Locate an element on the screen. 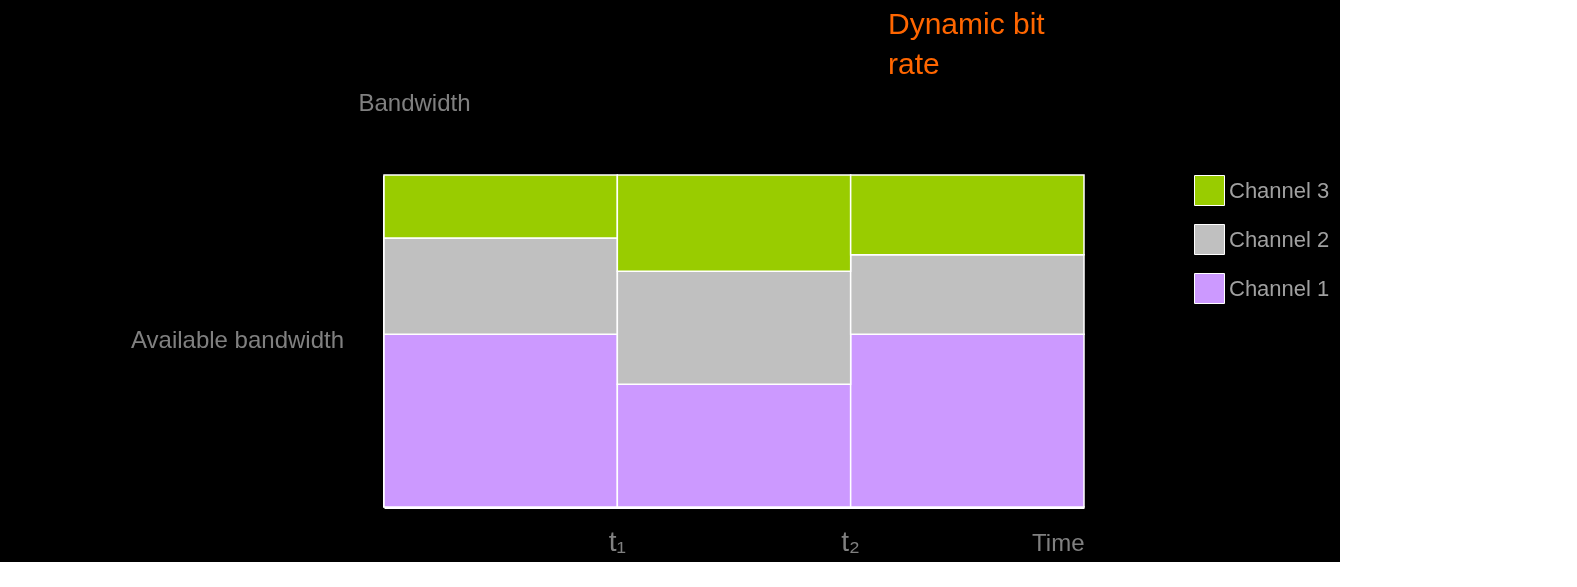 The height and width of the screenshot is (587, 1577). text: Available bandwidth is located at coordinates (237, 339).